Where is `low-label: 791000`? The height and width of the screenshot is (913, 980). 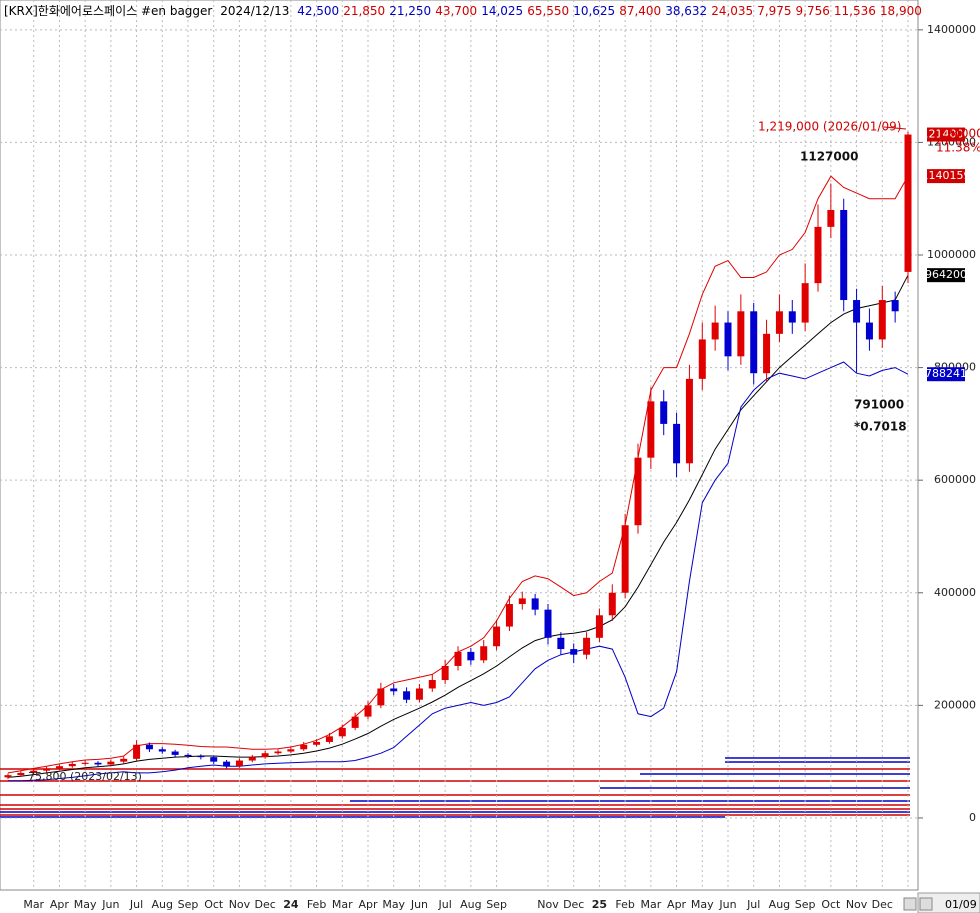 low-label: 791000 is located at coordinates (879, 405).